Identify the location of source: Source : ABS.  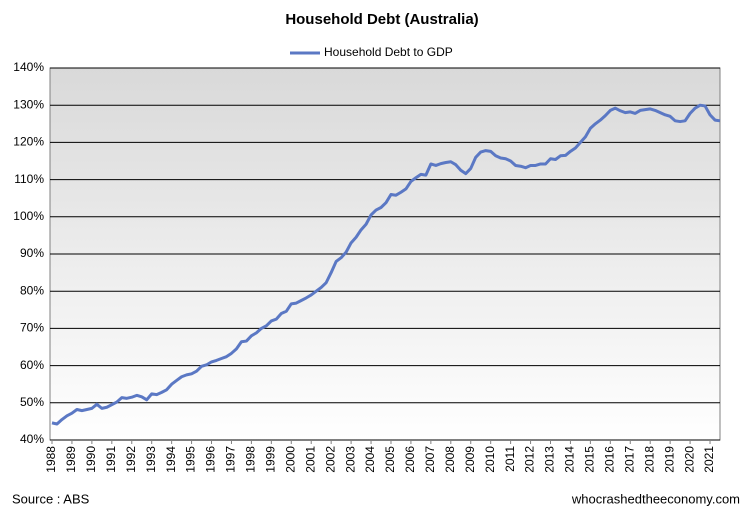
(51, 498).